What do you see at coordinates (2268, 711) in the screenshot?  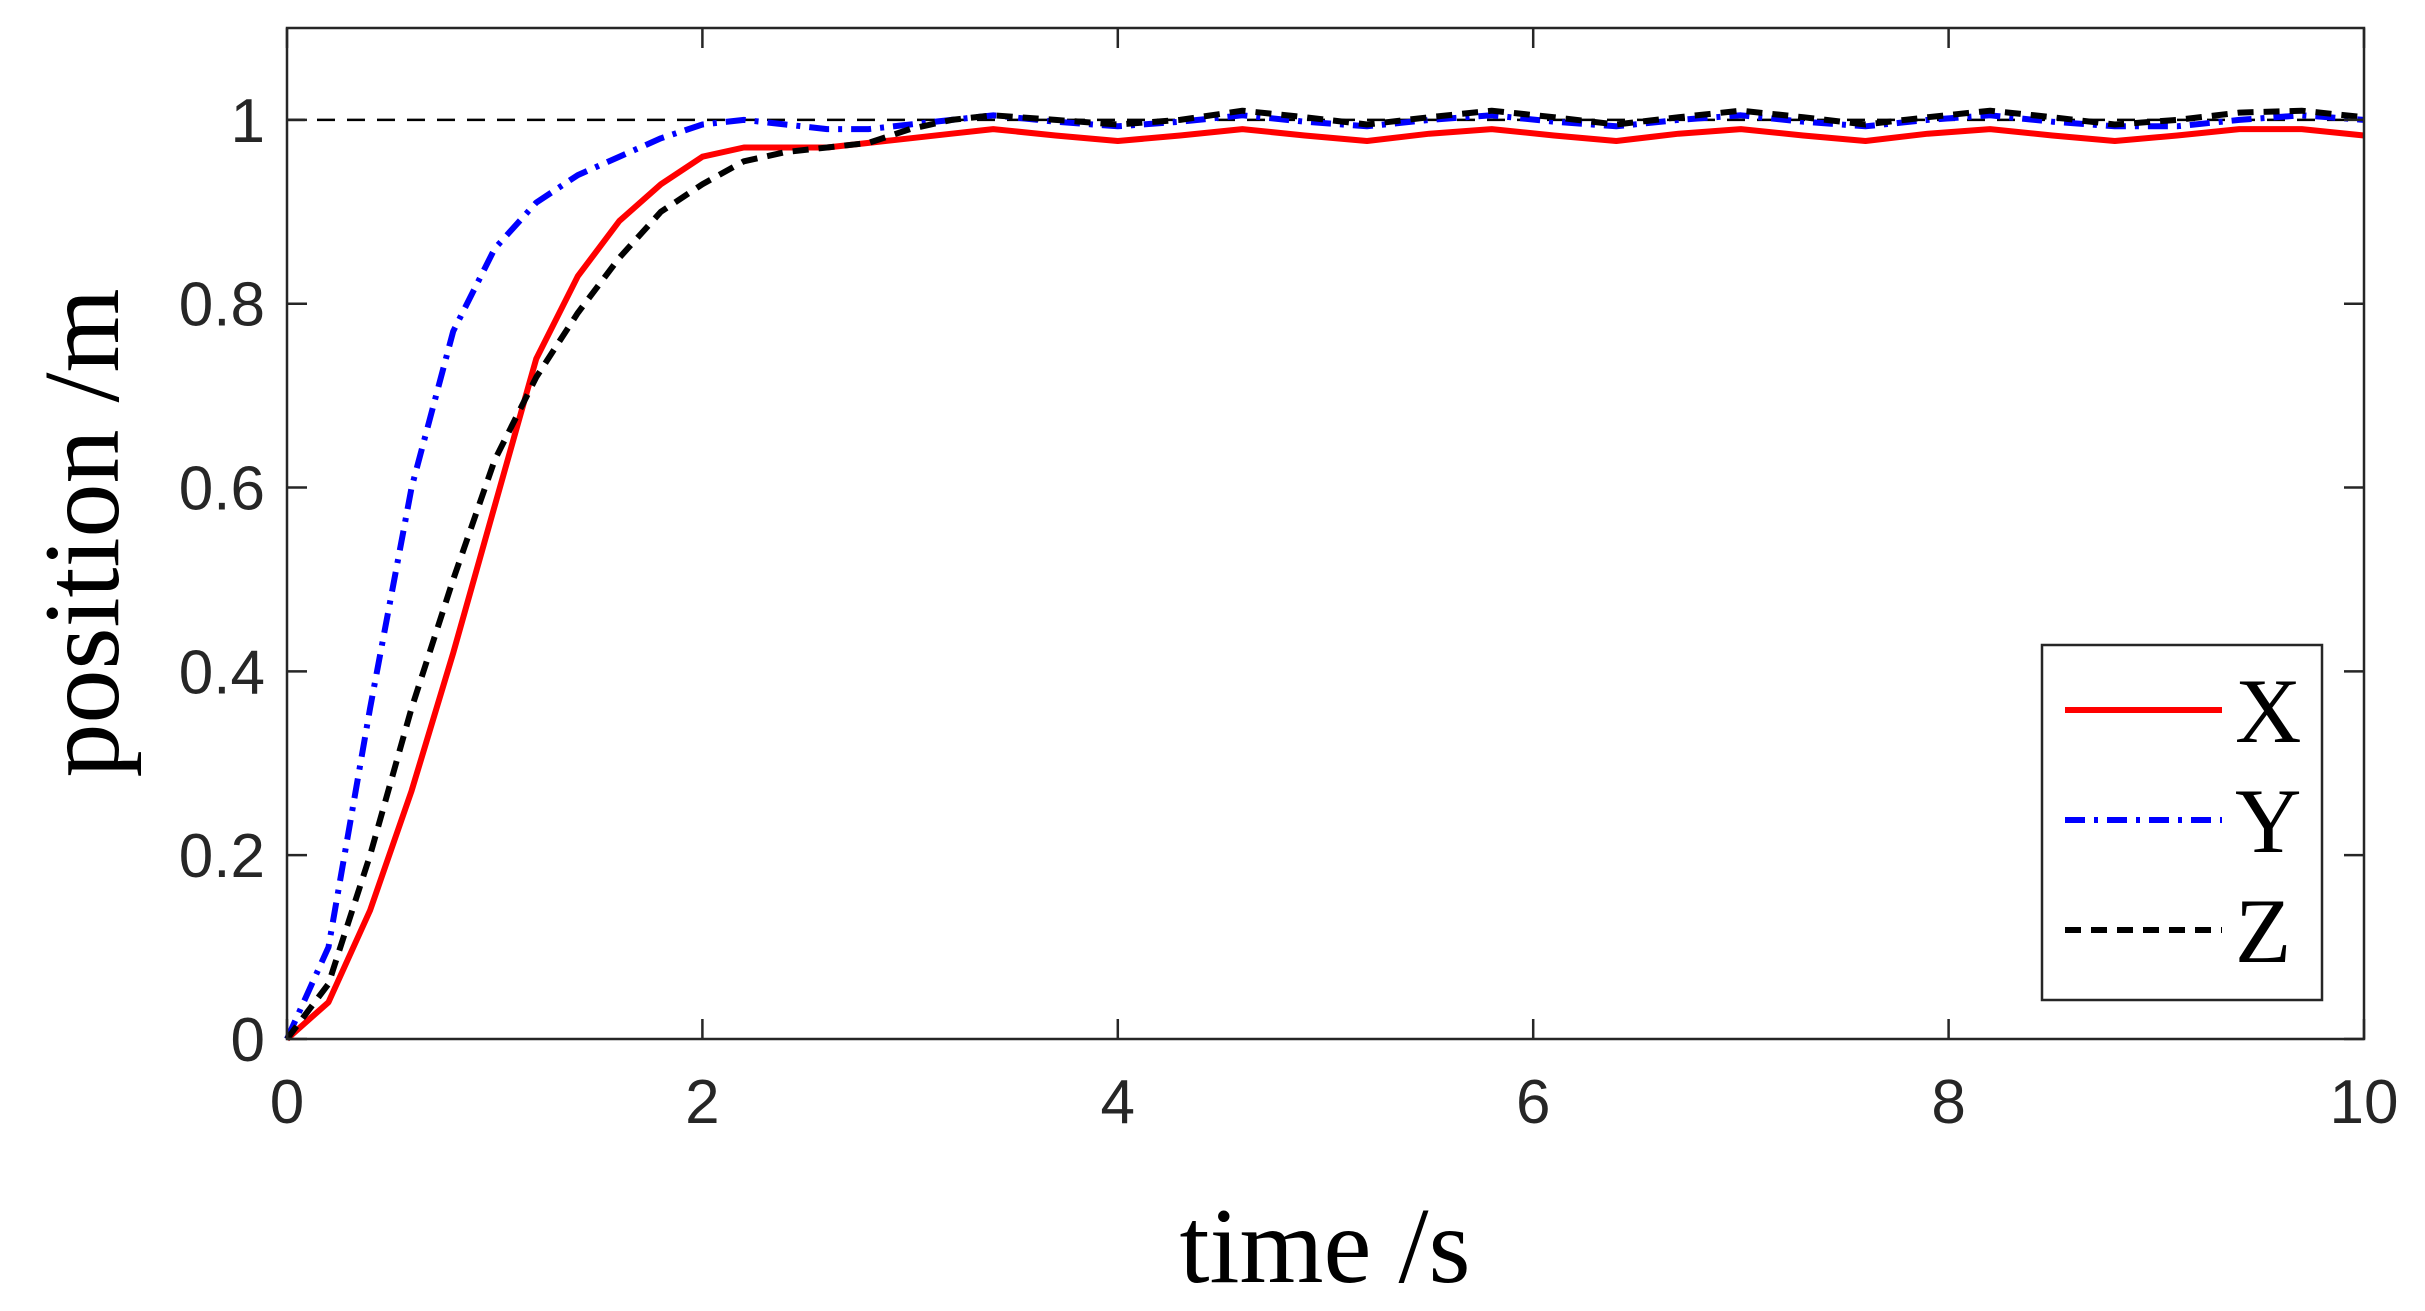 I see `legend-label-x: X` at bounding box center [2268, 711].